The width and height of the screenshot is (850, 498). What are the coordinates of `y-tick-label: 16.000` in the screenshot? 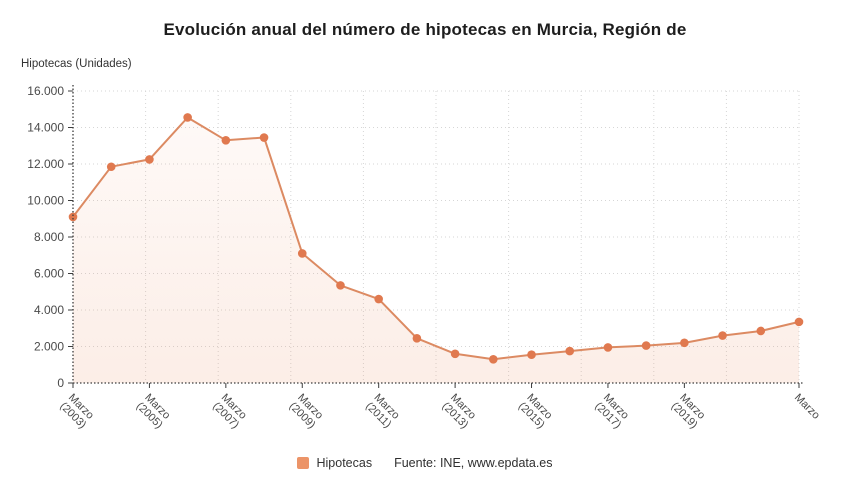 It's located at (45, 91).